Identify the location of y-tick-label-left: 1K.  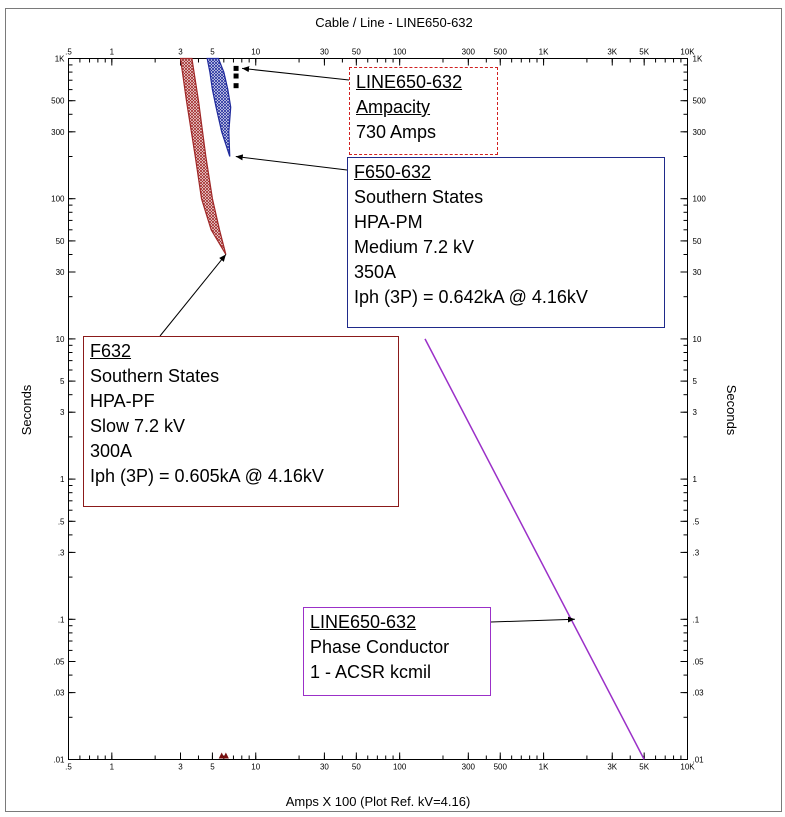
(60, 59).